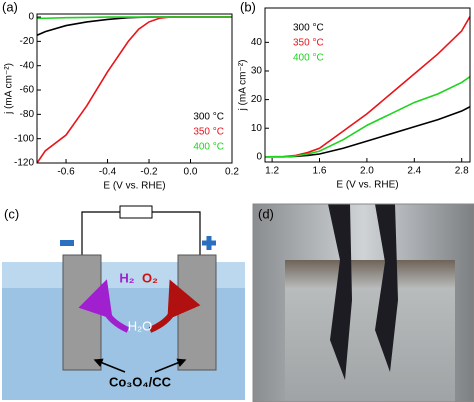 Image resolution: width=474 pixels, height=402 pixels. Describe the element at coordinates (136, 212) in the screenshot. I see `power-source` at that location.